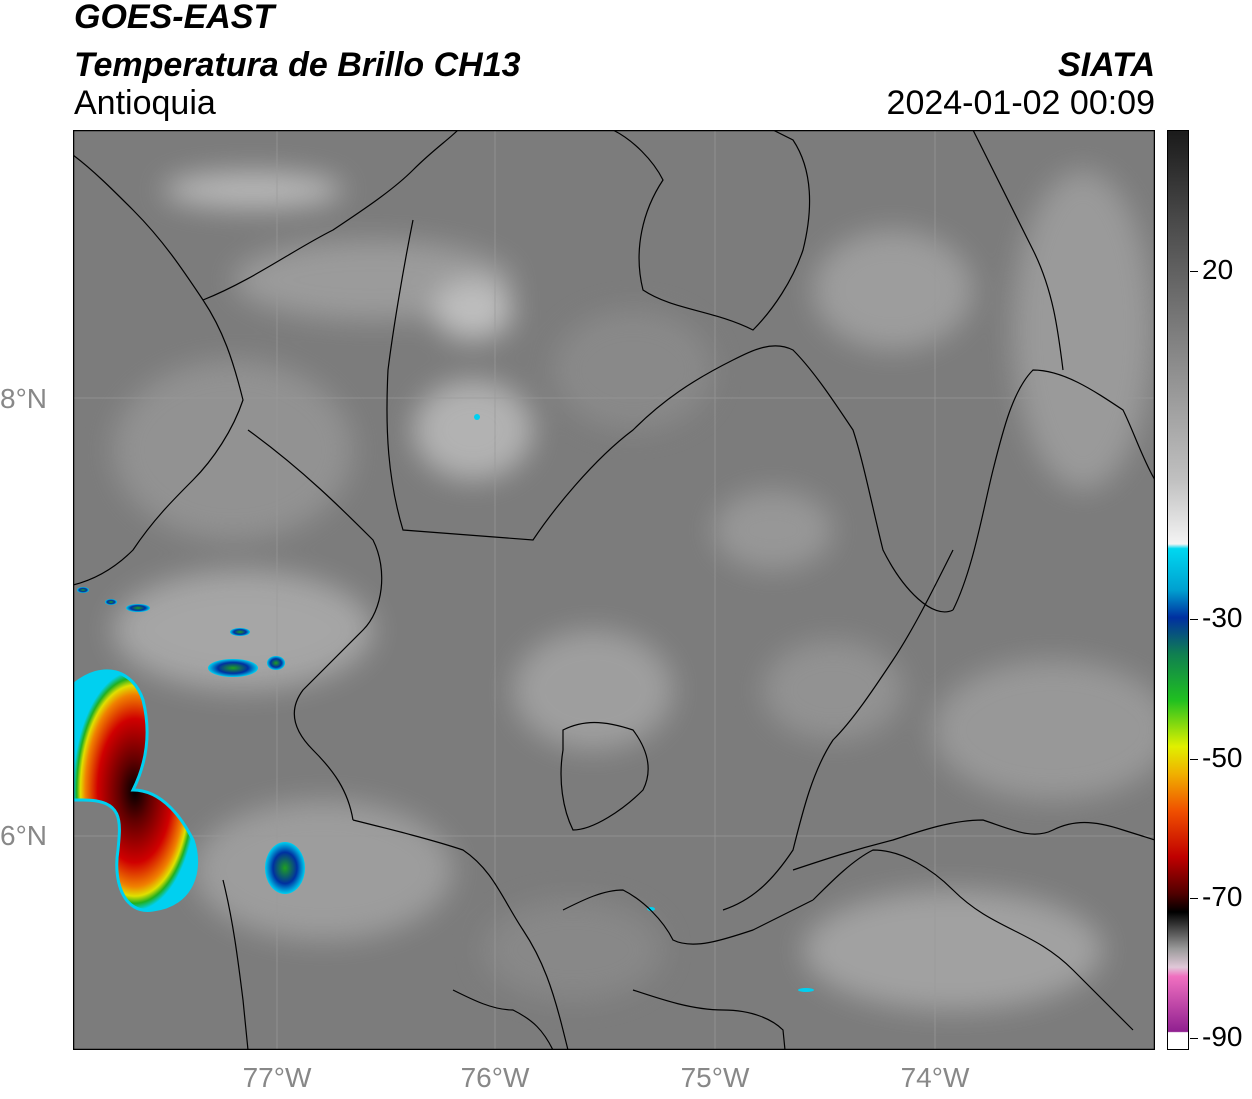  Describe the element at coordinates (1222, 896) in the screenshot. I see `colorbar-label-minus70: -70` at that location.